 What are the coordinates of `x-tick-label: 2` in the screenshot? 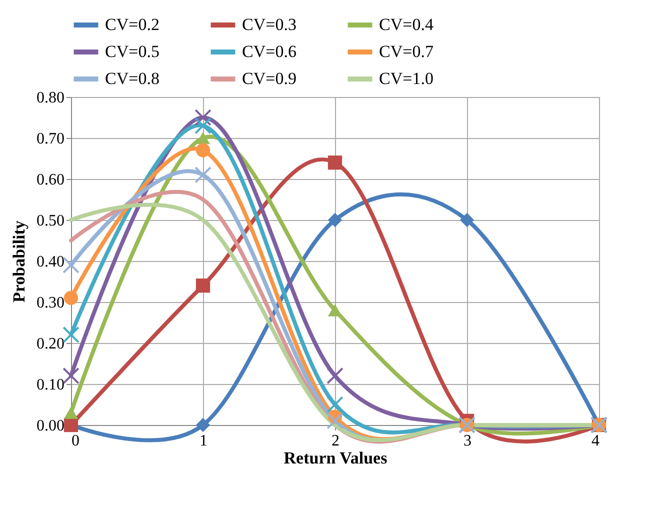 It's located at (336, 441).